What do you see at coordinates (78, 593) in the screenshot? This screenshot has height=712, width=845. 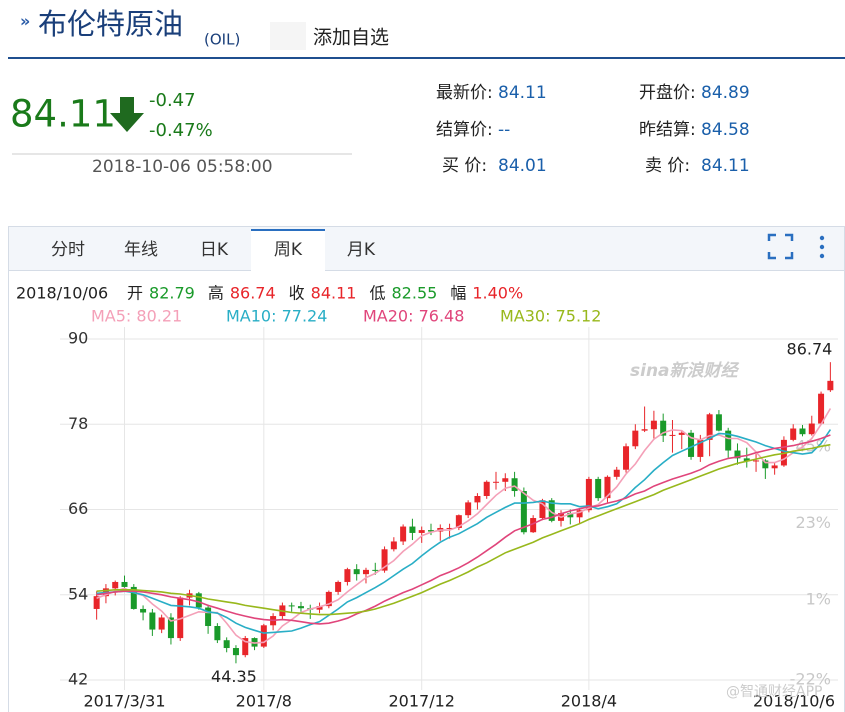 I see `y-tick-label: 54` at bounding box center [78, 593].